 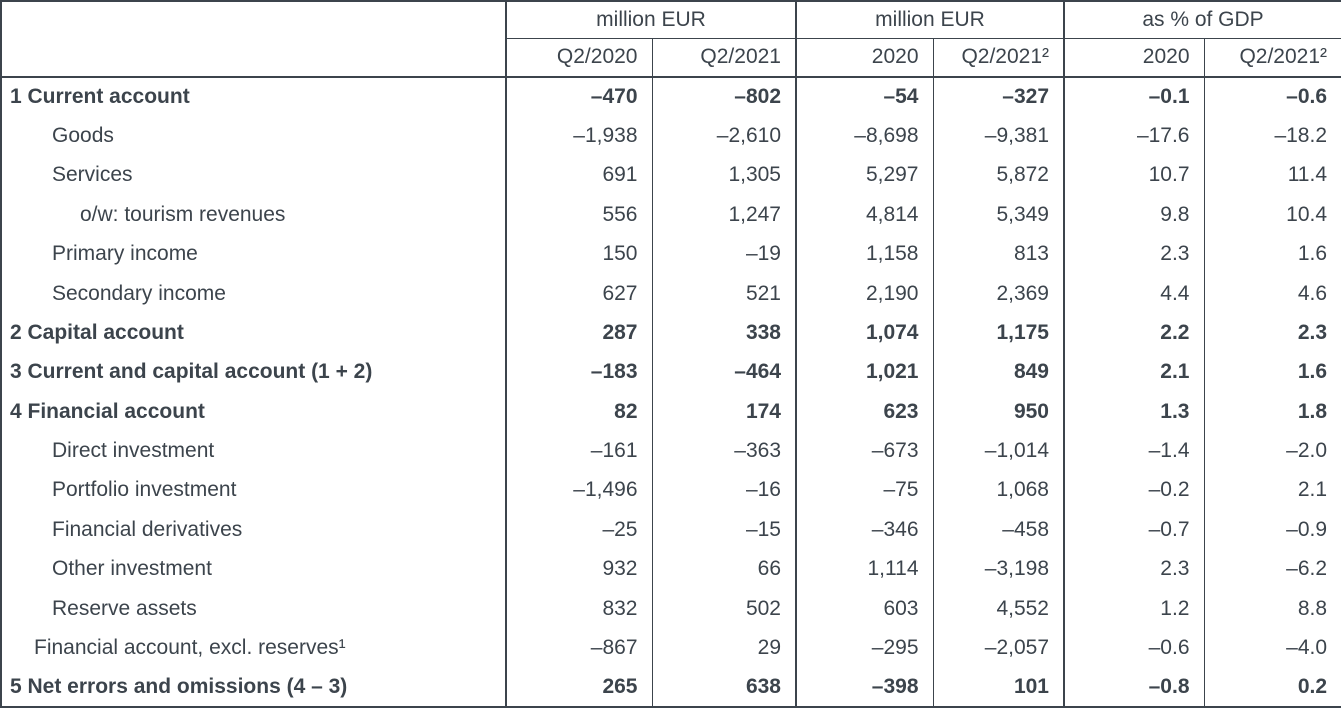 What do you see at coordinates (578, 530) in the screenshot?
I see `cell-value: –25` at bounding box center [578, 530].